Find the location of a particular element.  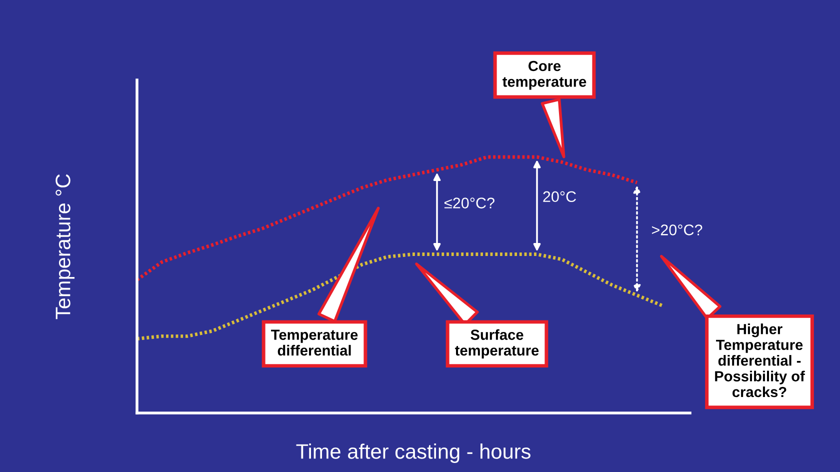

text: Core temperature is located at coordinates (544, 75).